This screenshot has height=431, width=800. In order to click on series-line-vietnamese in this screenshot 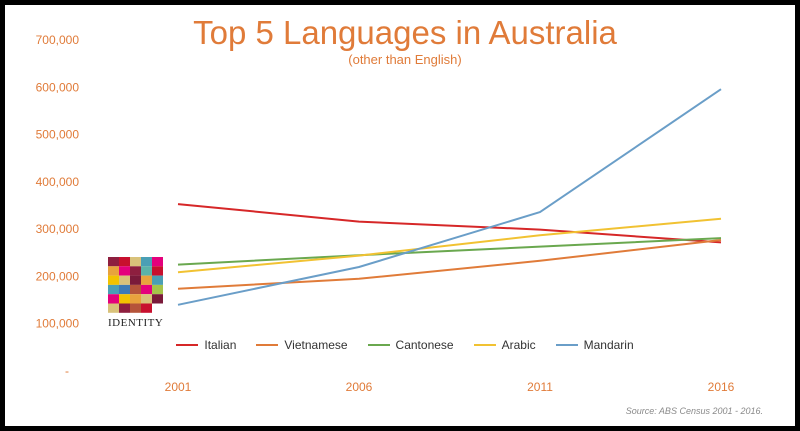, I will do `click(449, 264)`.